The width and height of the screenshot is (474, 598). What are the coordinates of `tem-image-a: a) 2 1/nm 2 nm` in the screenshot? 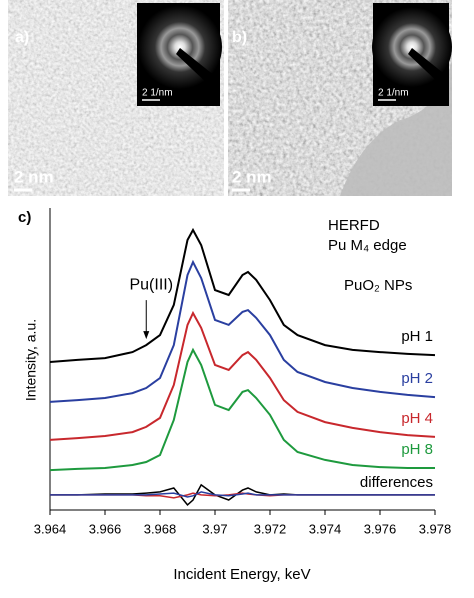 It's located at (116, 98).